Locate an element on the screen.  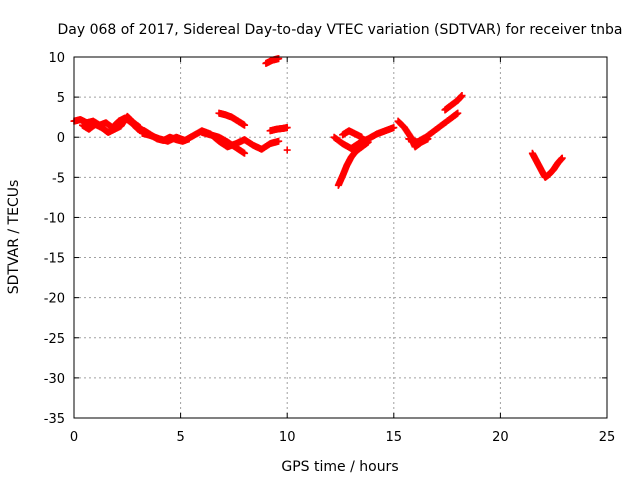
x-tick-label: 20 is located at coordinates (500, 437).